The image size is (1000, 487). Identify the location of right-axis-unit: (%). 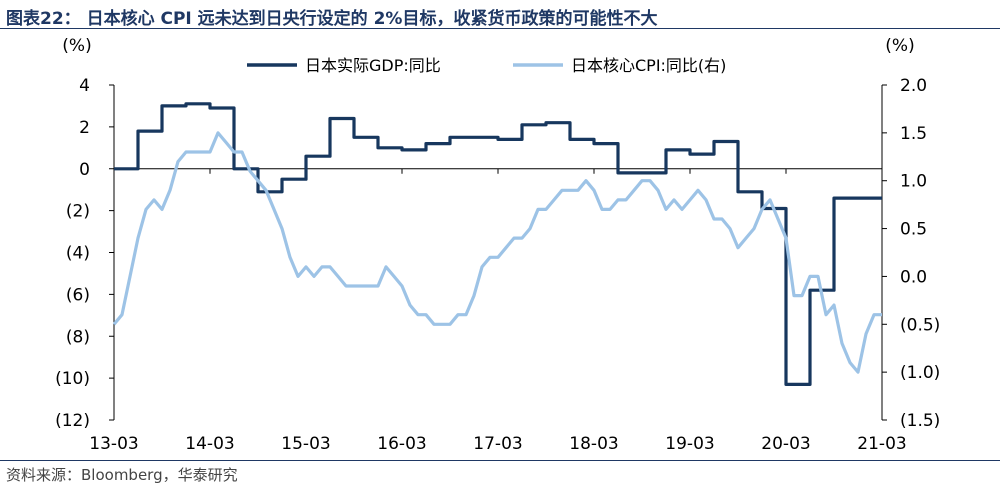
(899, 46).